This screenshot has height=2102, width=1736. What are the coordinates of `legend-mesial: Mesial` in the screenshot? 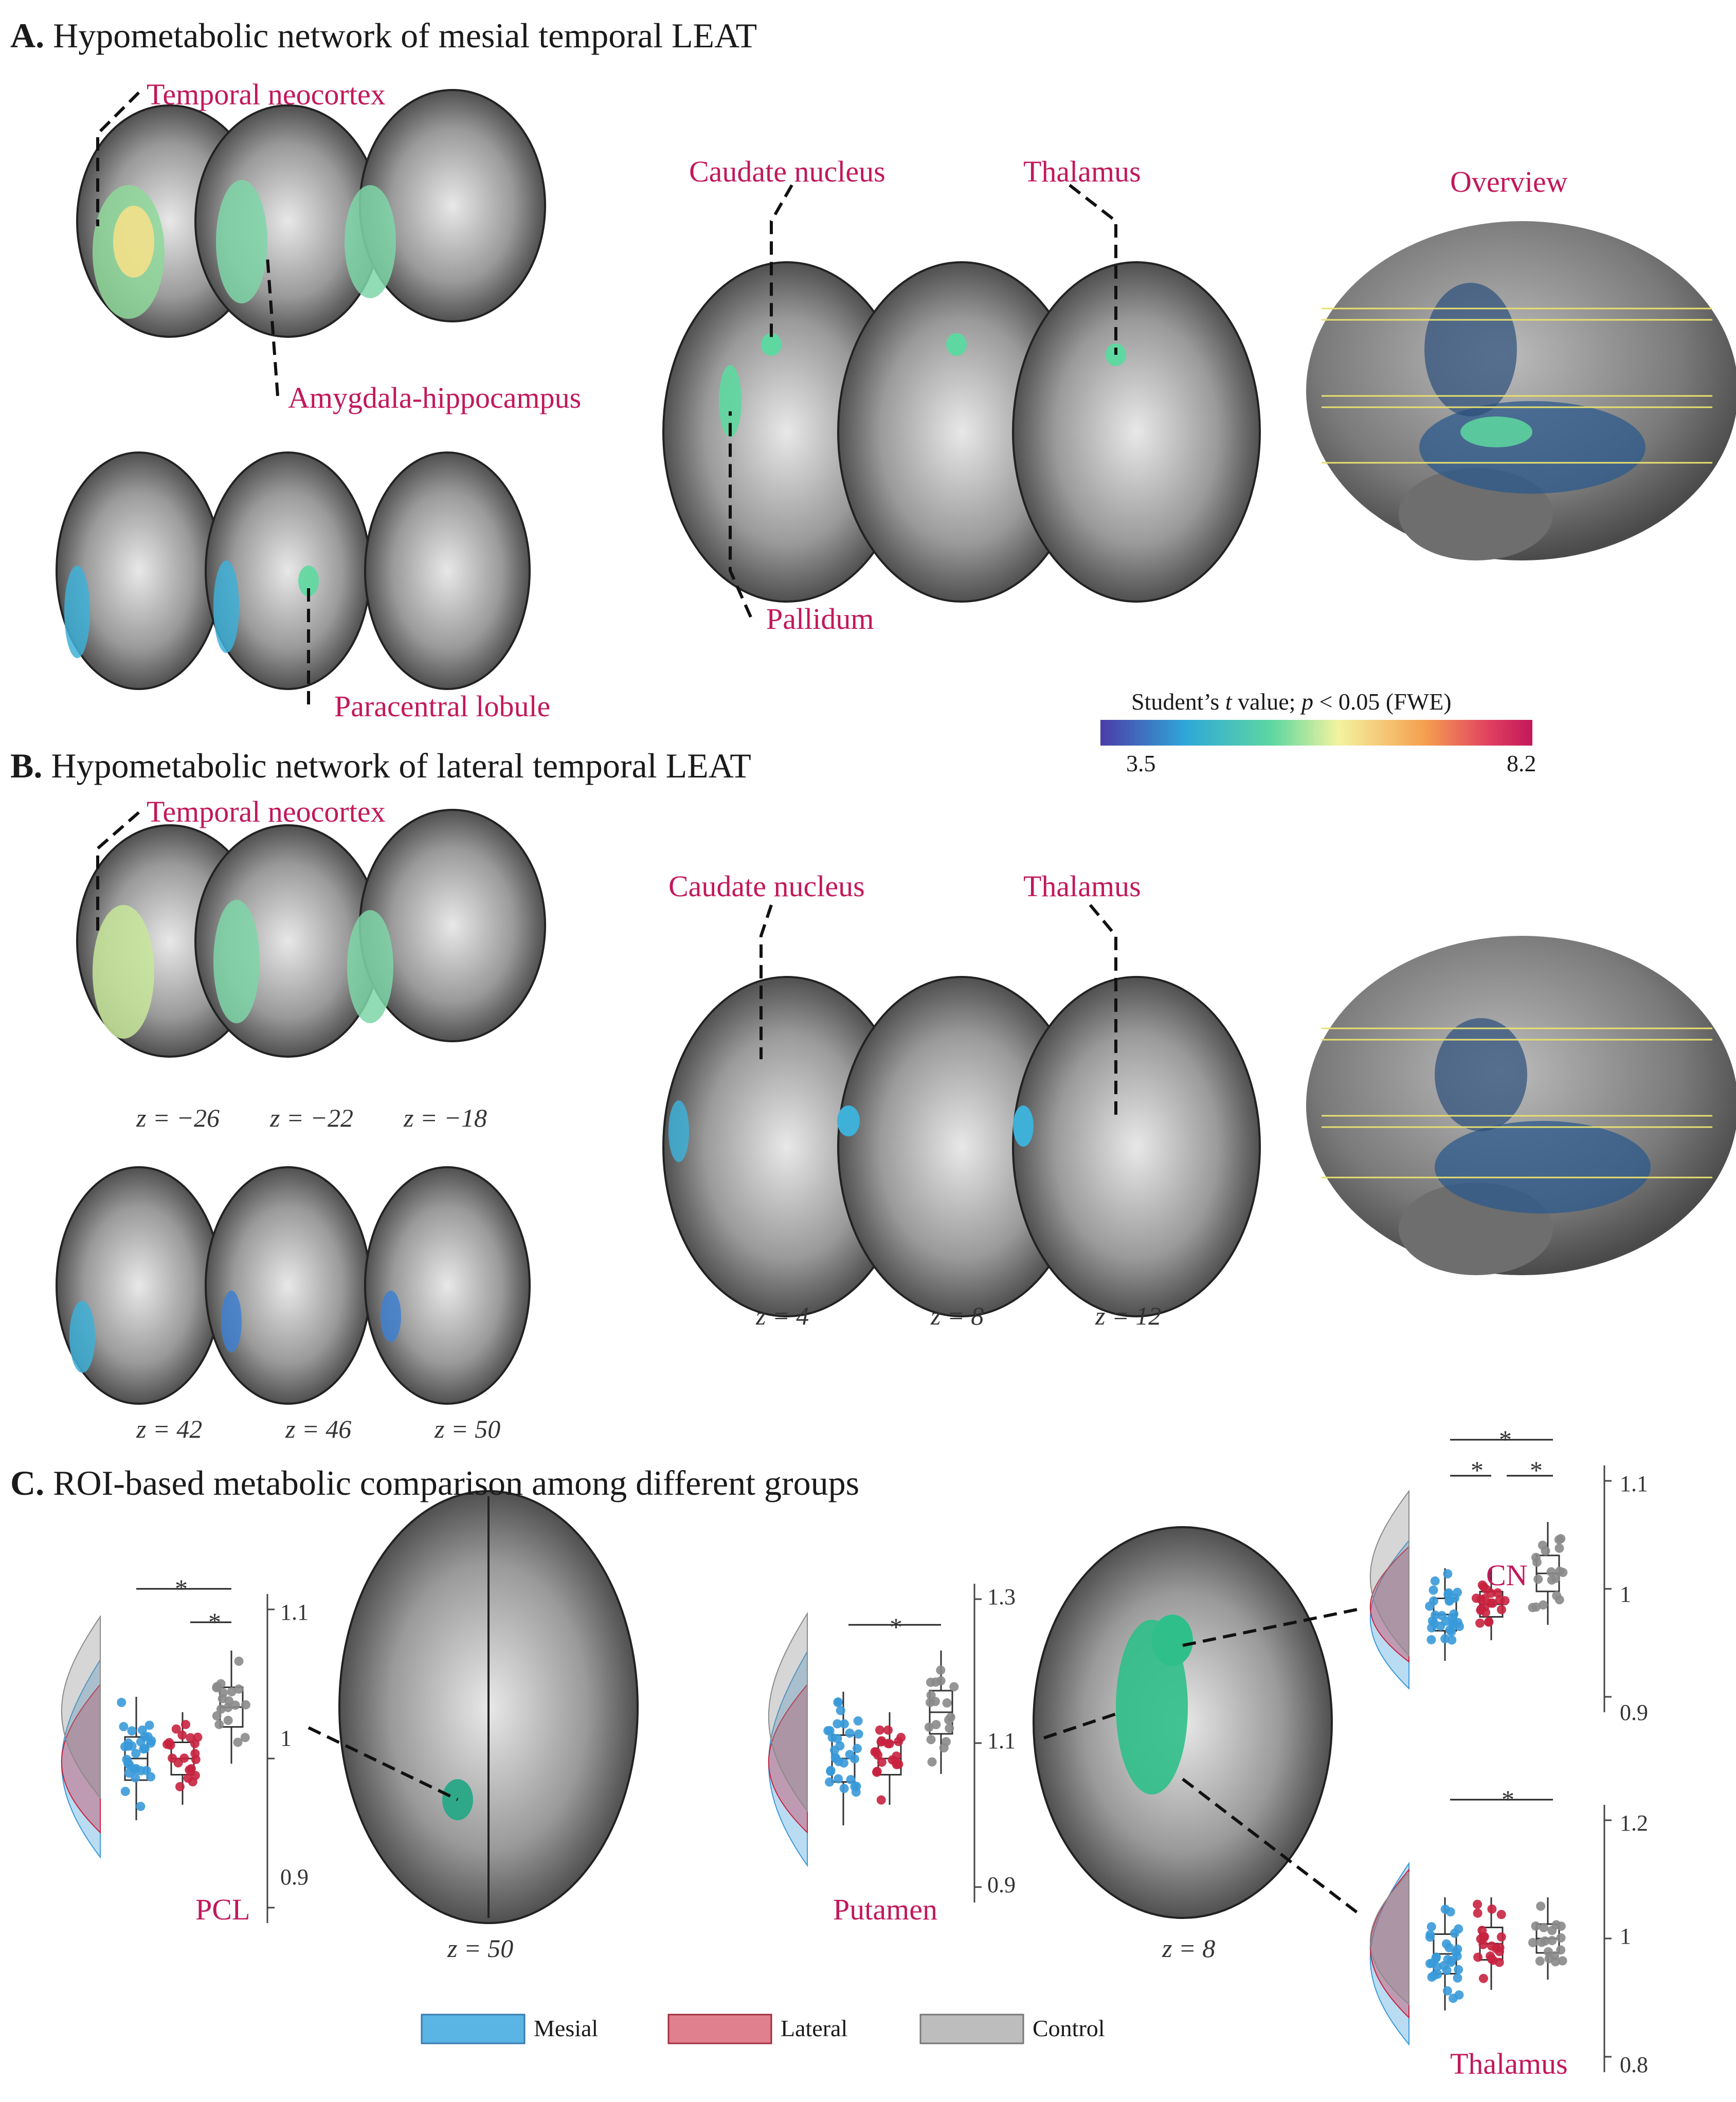 It's located at (567, 2028).